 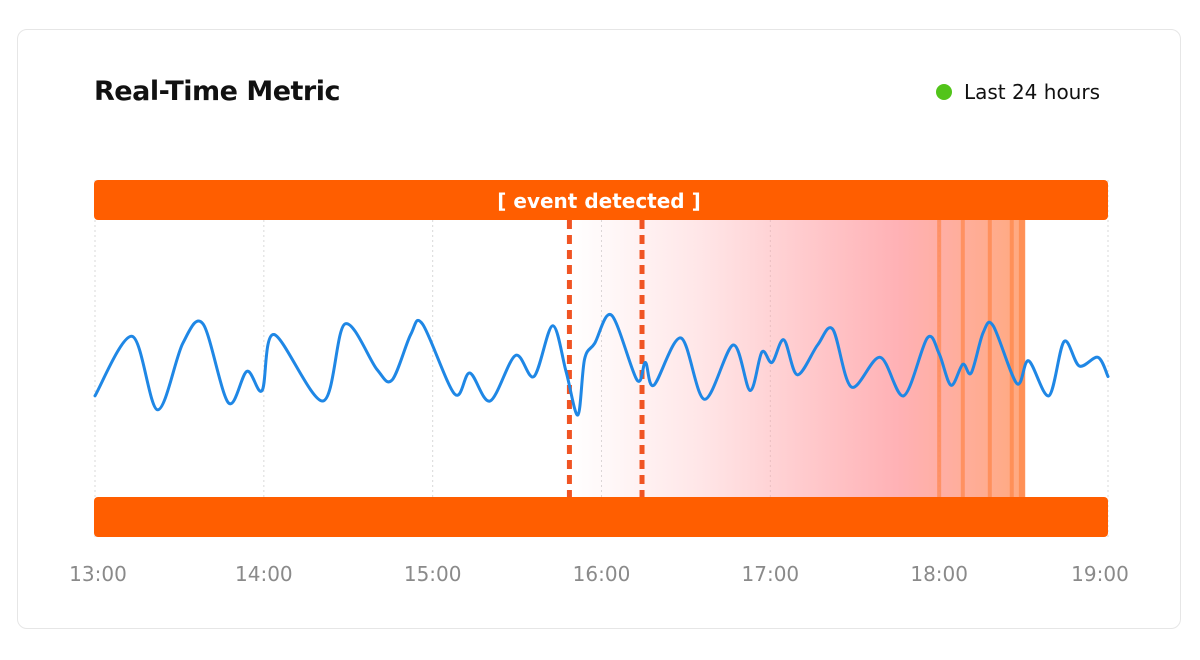 What do you see at coordinates (1100, 574) in the screenshot?
I see `x-tick-label: 19:00` at bounding box center [1100, 574].